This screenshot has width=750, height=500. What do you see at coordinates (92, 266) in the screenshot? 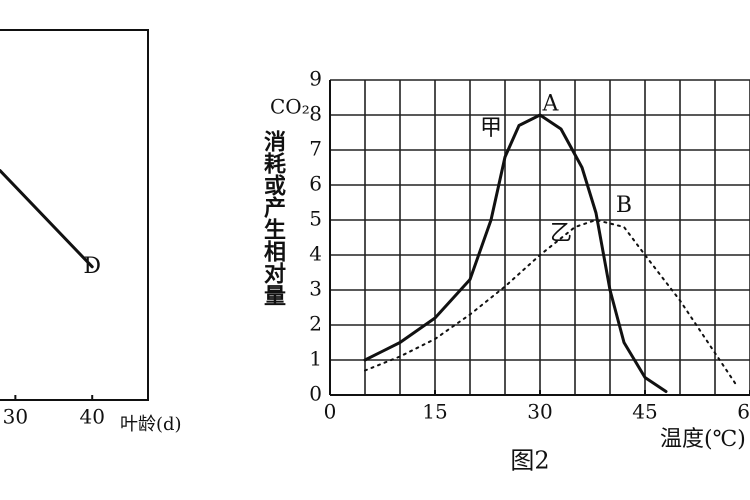
I see `annotation: D` at bounding box center [92, 266].